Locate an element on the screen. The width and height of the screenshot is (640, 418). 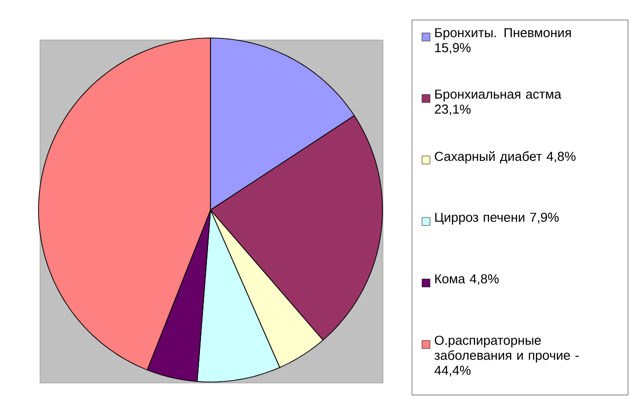
legend-label: Бронхиальная астма 23,1% is located at coordinates (498, 103).